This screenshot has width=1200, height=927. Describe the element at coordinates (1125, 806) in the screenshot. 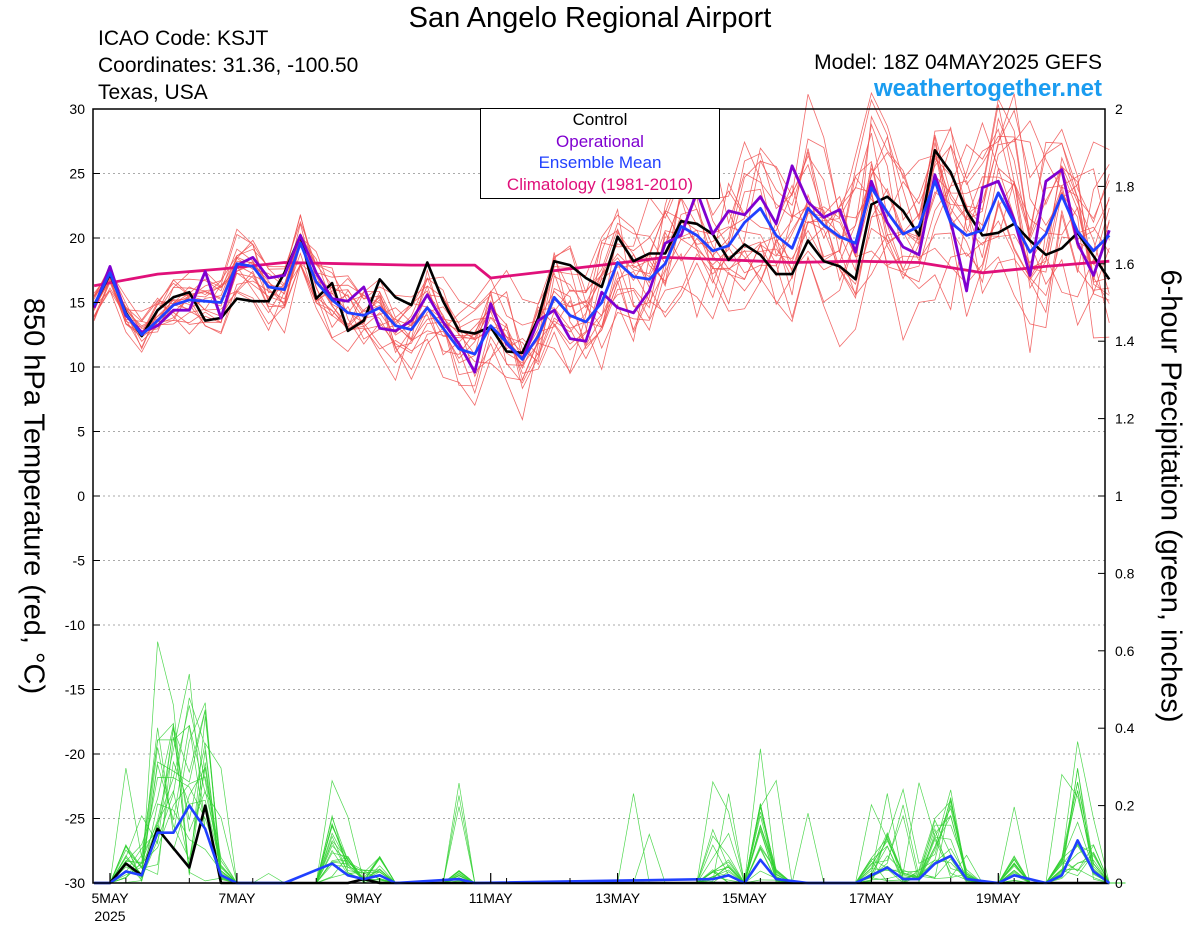

I see `y-right-tick-label: 0.2` at that location.